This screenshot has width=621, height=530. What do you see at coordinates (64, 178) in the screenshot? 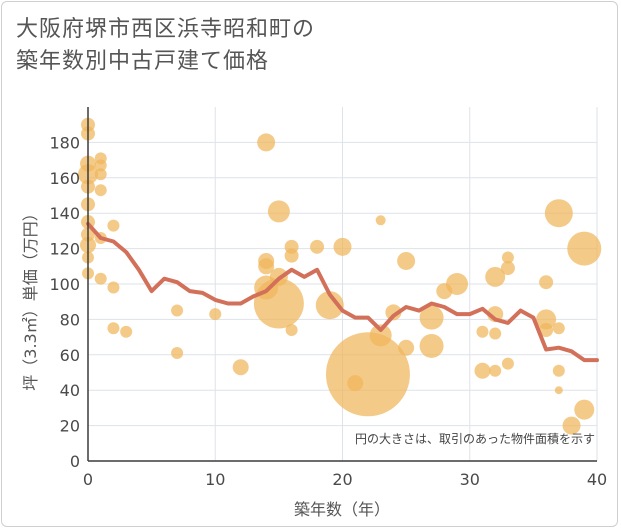
I see `y-tick-label: 160` at bounding box center [64, 178].